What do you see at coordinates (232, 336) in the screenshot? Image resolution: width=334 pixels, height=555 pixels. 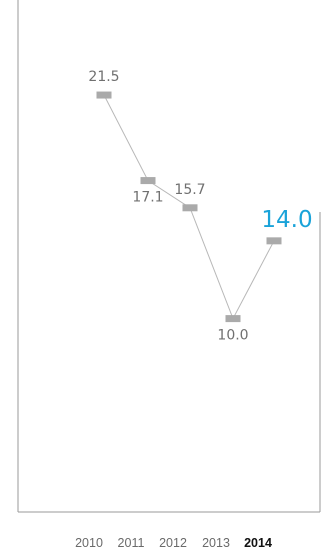 I see `data-value-label: 10.0` at bounding box center [232, 336].